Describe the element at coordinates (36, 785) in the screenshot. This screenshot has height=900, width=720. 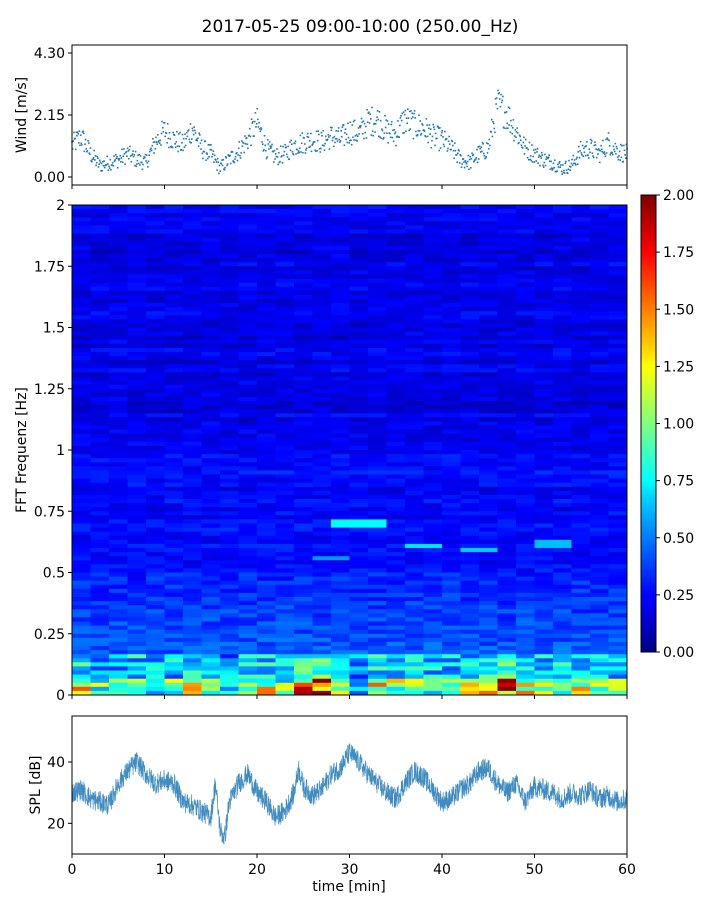
I see `spl-ylabel: SPL [dB]` at that location.